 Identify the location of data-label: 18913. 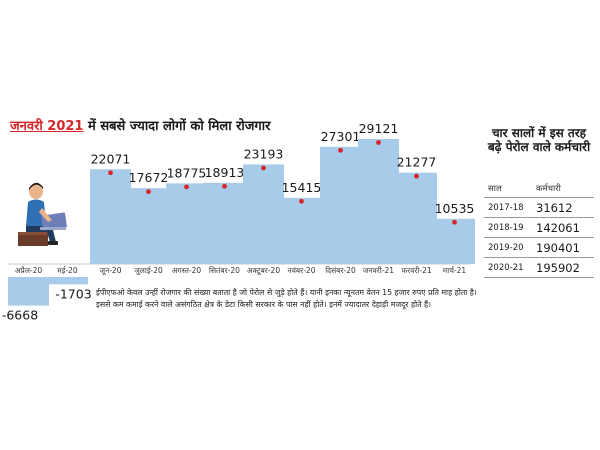
(225, 172).